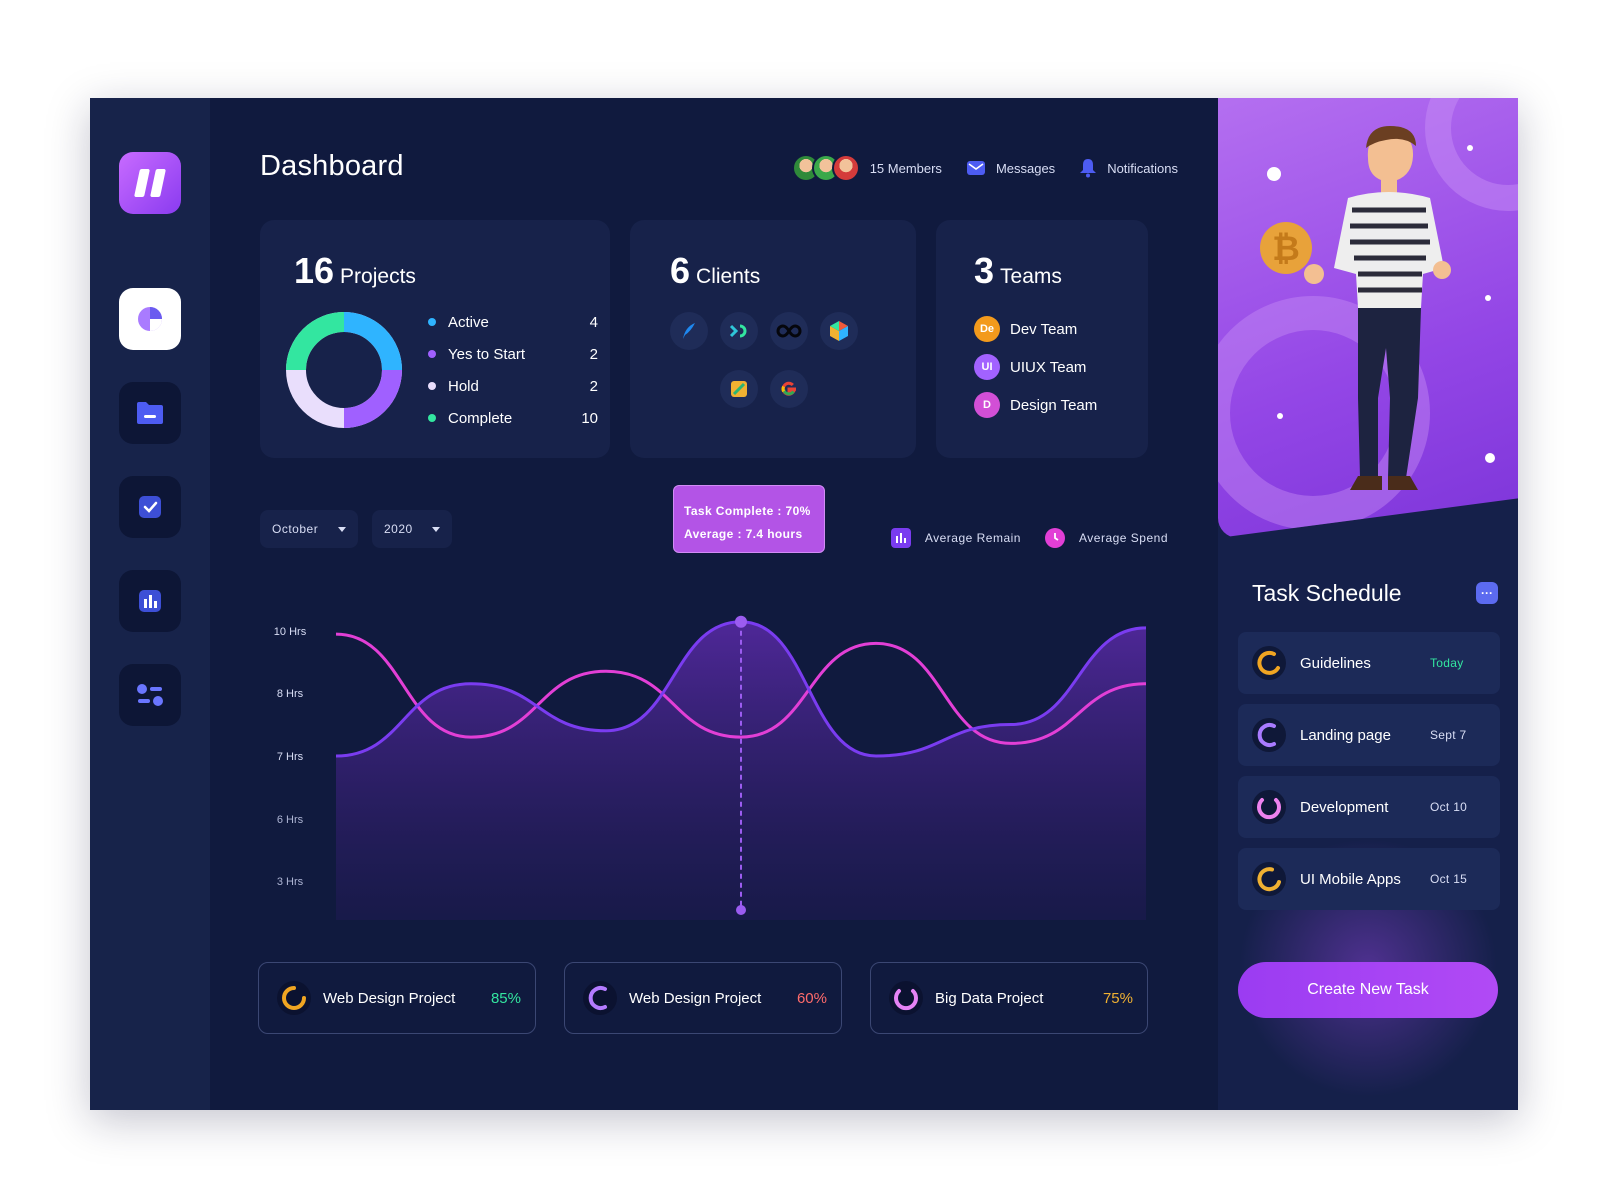 Image resolution: width=1600 pixels, height=1200 pixels. I want to click on ellipsis-icon: ···, so click(1487, 593).